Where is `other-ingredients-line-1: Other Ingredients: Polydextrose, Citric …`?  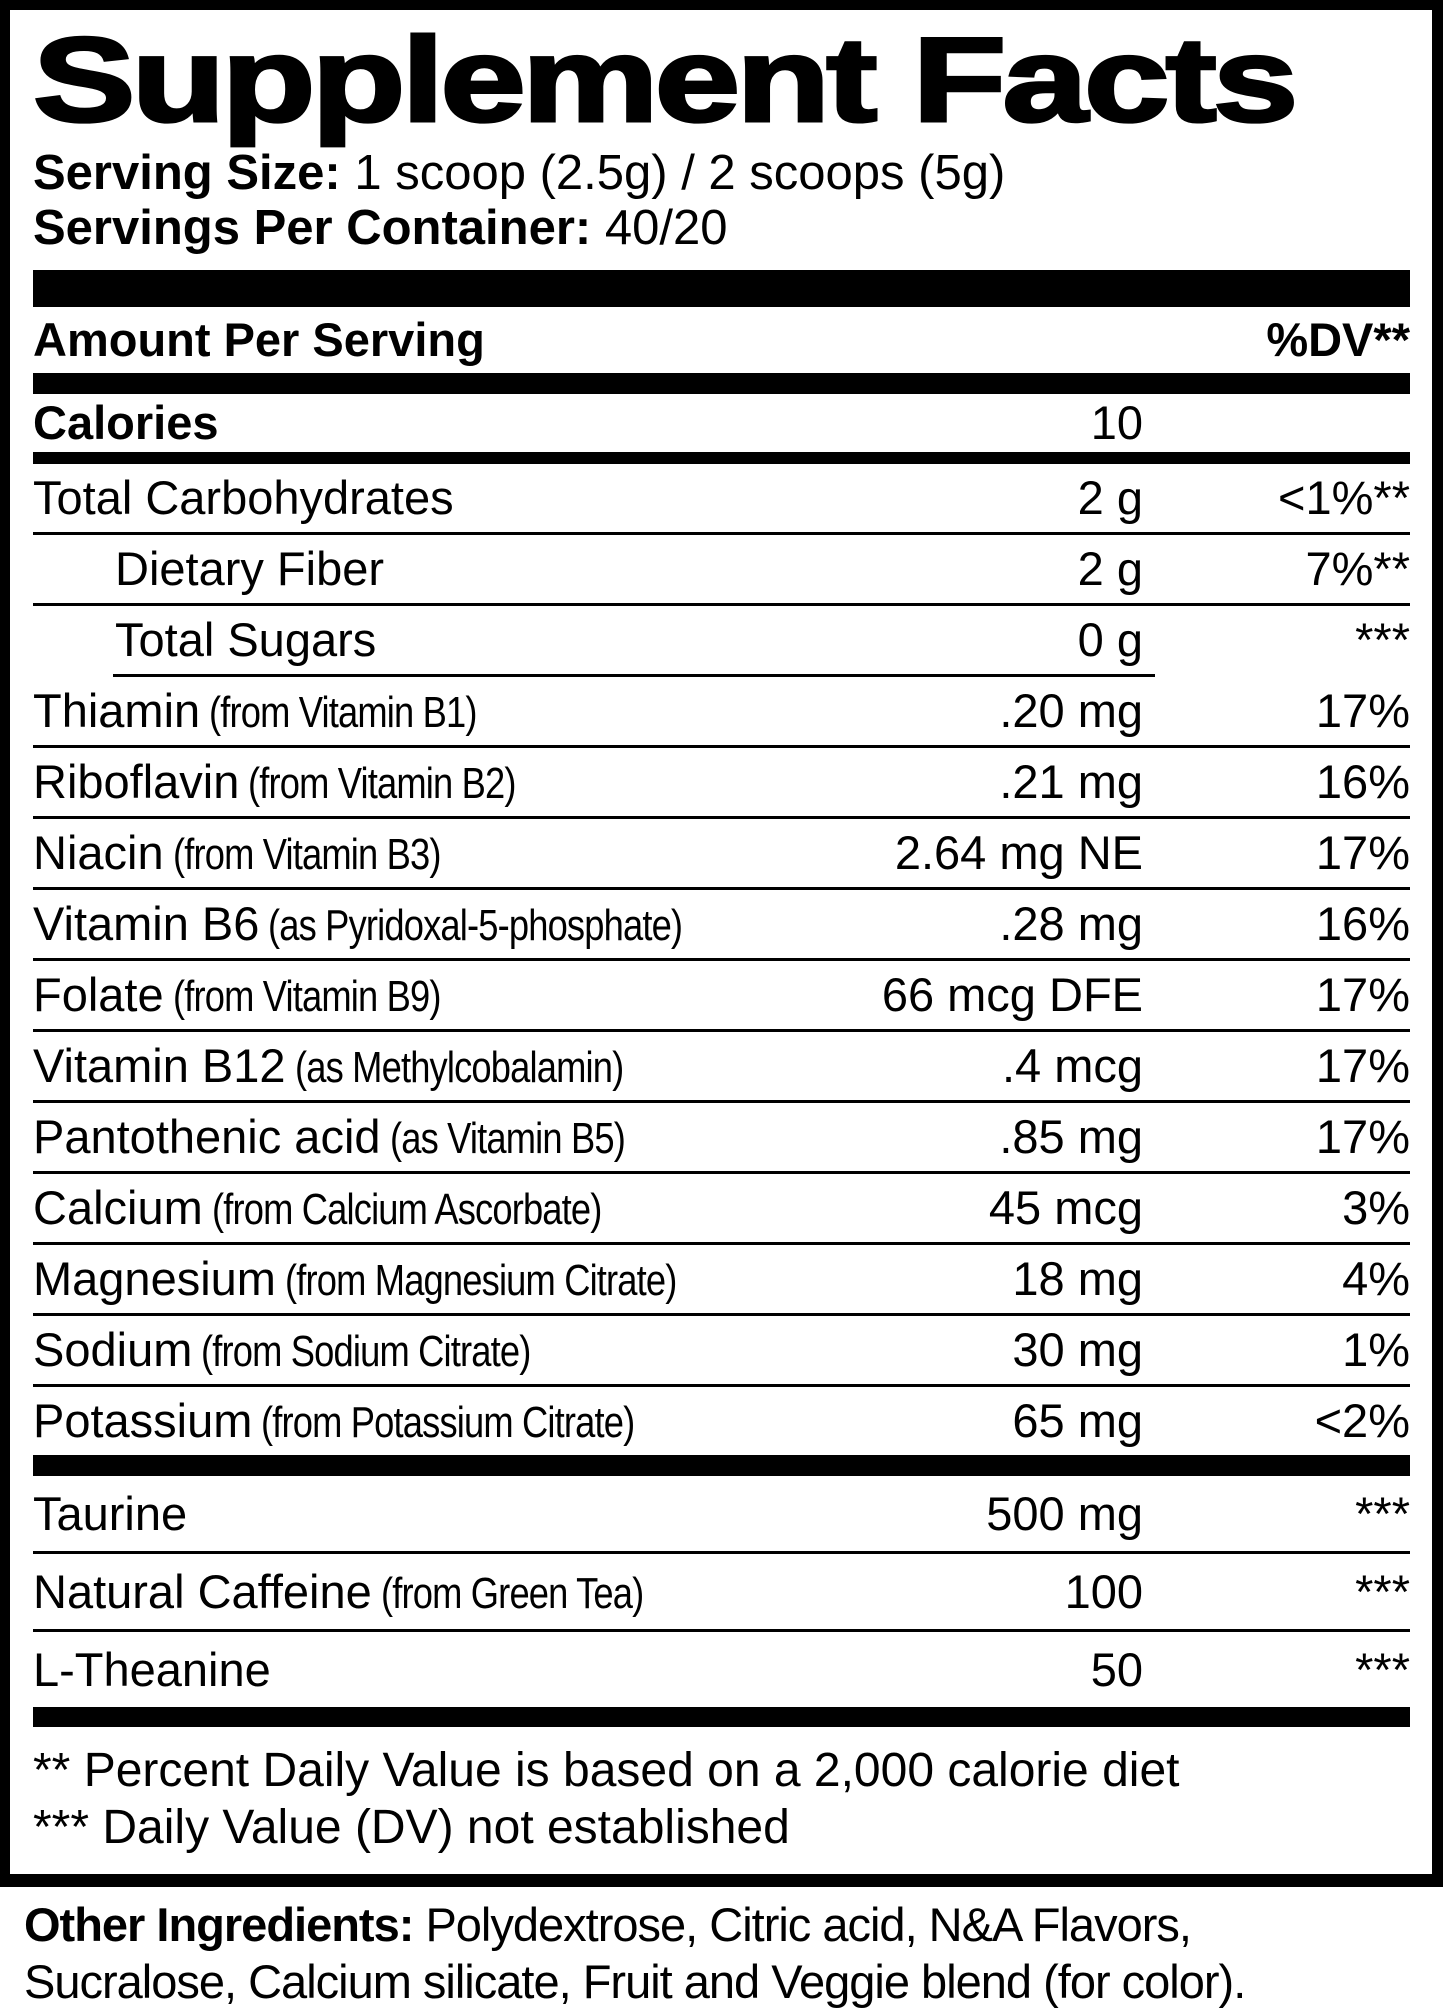
other-ingredients-line-1: Other Ingredients: Polydextrose, Citric … is located at coordinates (734, 1924).